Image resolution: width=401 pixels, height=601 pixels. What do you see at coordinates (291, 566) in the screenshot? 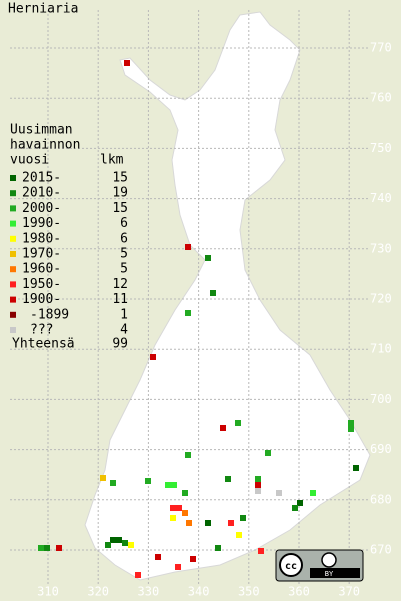
I see `cc-label: cc` at bounding box center [291, 566].